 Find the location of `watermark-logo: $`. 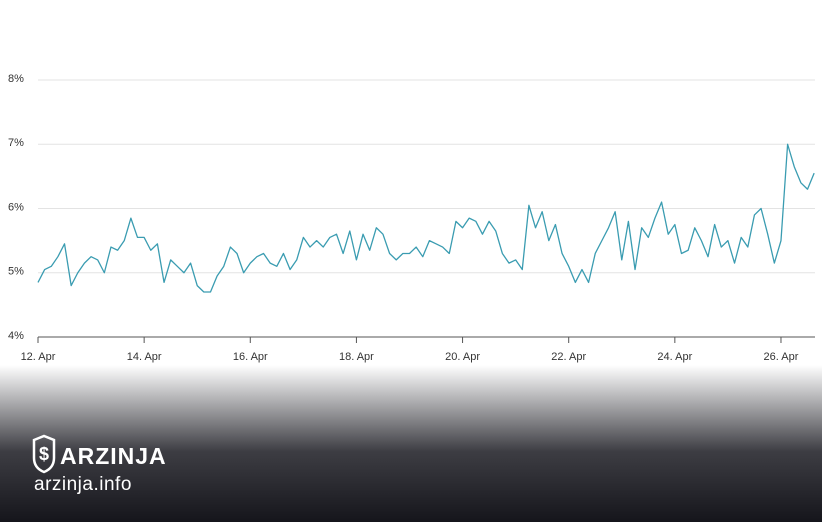

watermark-logo: $ is located at coordinates (44, 454).